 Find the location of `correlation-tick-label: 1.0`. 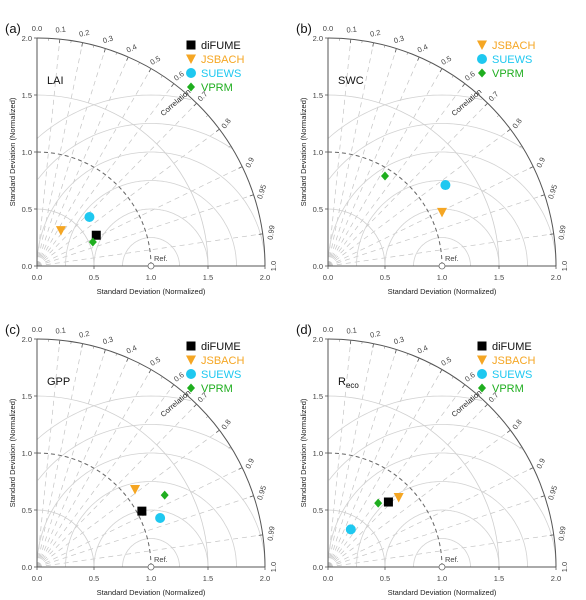

correlation-tick-label: 1.0 is located at coordinates (564, 567).